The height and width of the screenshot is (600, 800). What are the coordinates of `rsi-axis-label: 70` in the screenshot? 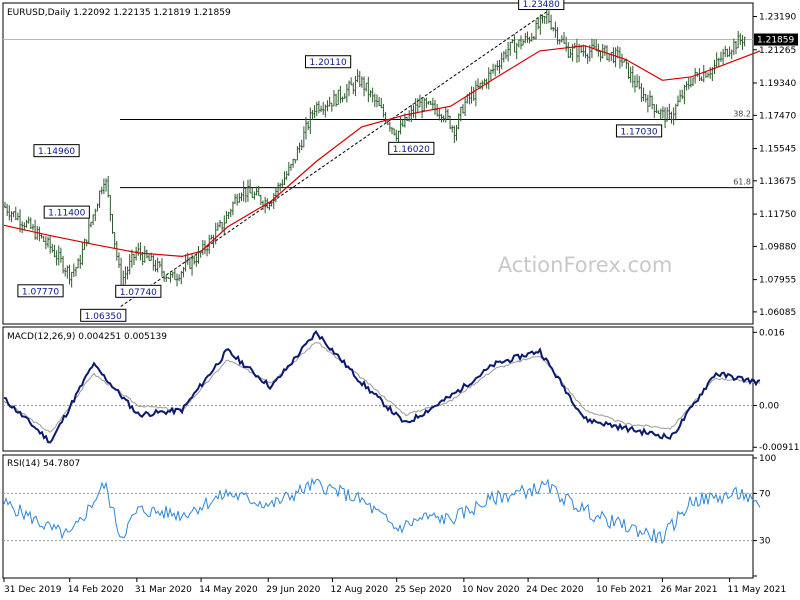 It's located at (765, 494).